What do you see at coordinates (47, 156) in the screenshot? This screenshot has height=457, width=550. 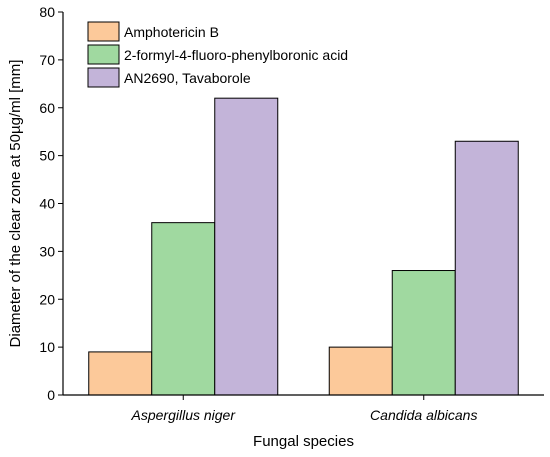 I see `y-tick-label: 50` at bounding box center [47, 156].